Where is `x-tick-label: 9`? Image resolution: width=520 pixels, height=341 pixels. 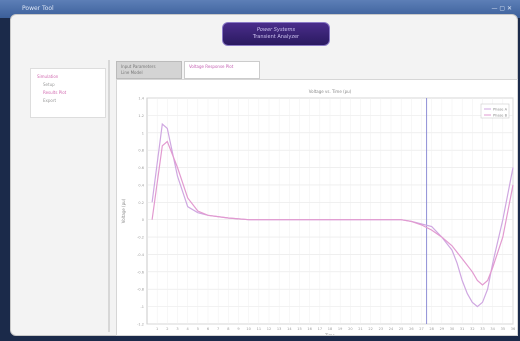 x-tick-label: 9 is located at coordinates (238, 329).